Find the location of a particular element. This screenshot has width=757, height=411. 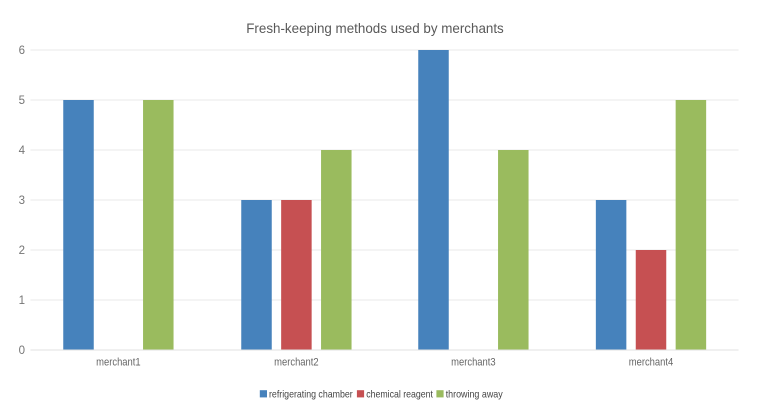

svg-text: 1 is located at coordinates (22, 301).